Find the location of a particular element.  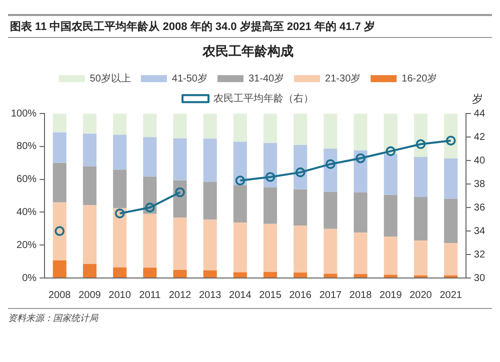

chart-title: 图表 11 中国农民工平均年龄从 2008 年的 34.0 岁提高至 2021 年的 41.7 岁 is located at coordinates (250, 26).